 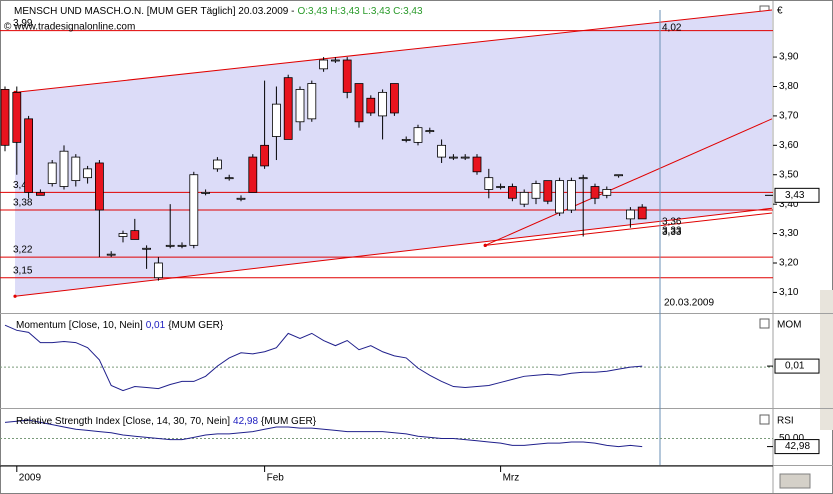 I want to click on horizontal-line-label: 3,22, so click(x=23, y=250).